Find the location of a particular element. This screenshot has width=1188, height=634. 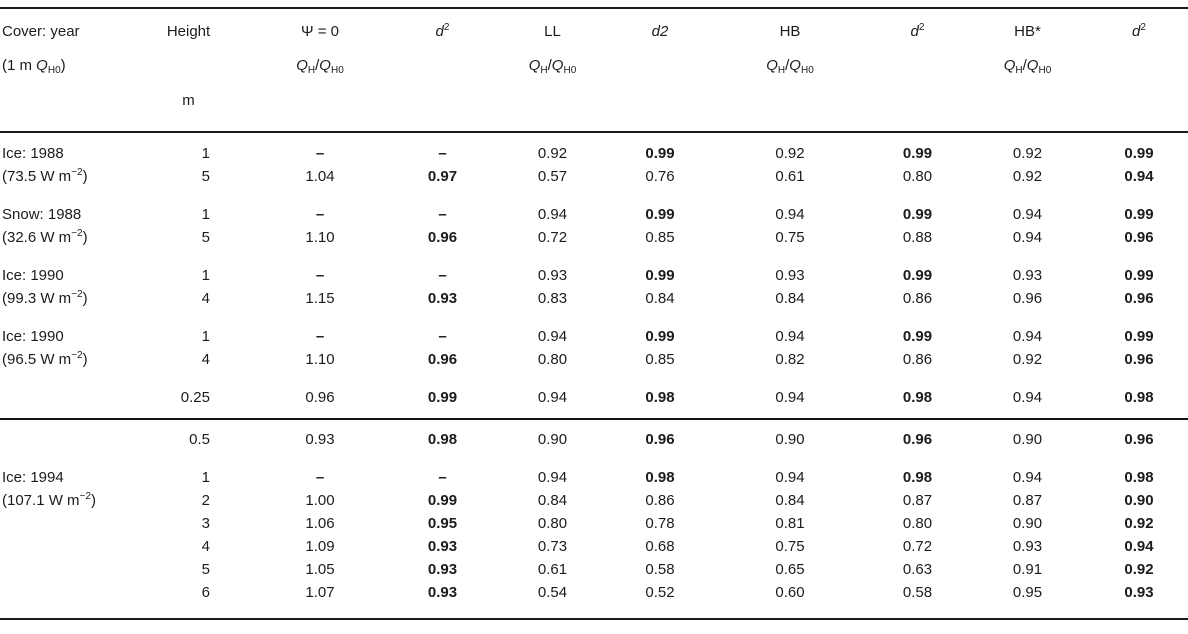

column-header-hb-star: HB* is located at coordinates (1027, 31).